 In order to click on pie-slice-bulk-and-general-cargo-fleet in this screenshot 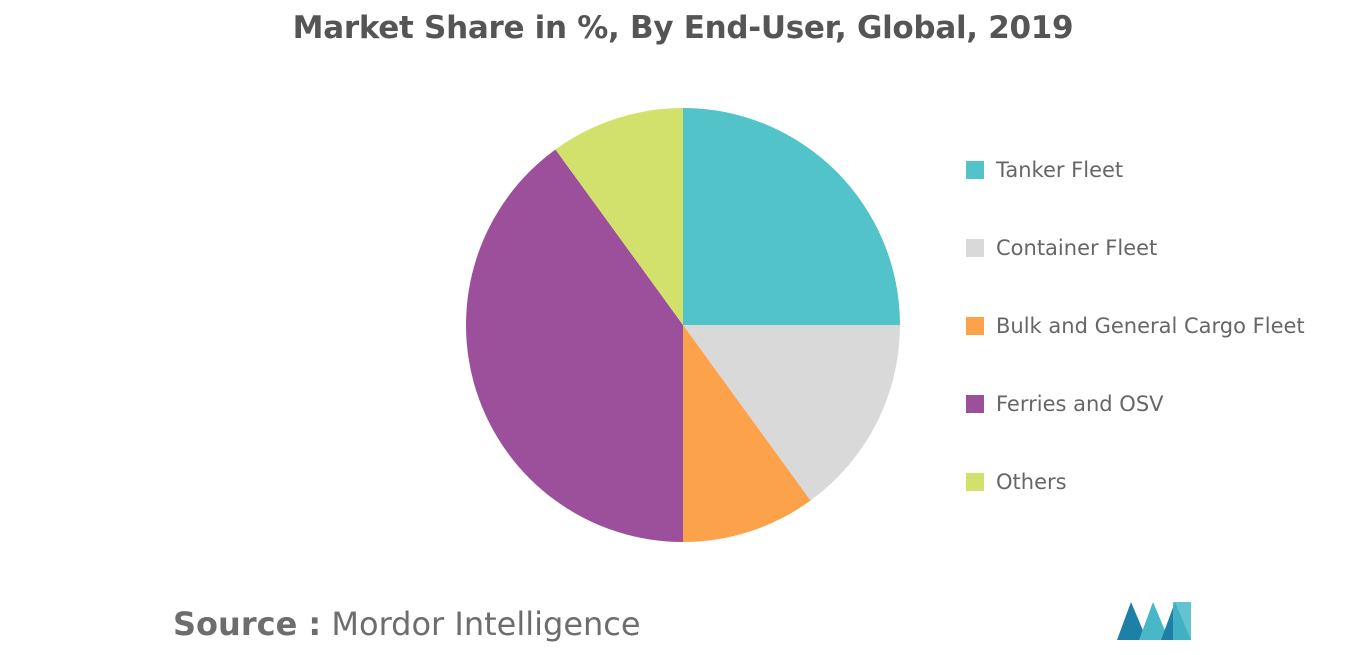, I will do `click(747, 433)`.